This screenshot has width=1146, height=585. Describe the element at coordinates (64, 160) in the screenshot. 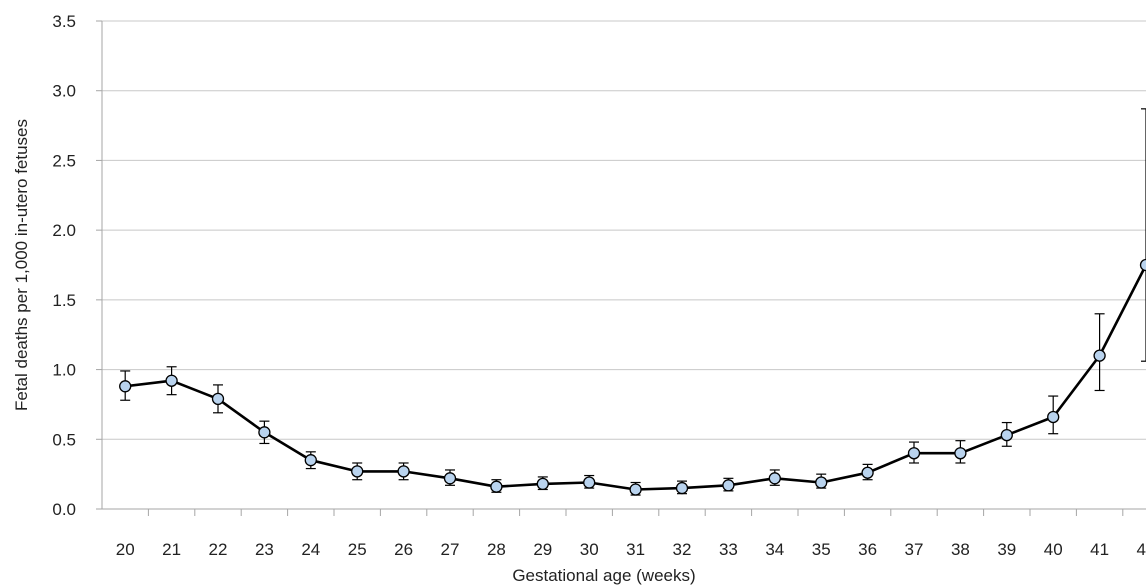

I see `y-tick-label: 2.5` at that location.